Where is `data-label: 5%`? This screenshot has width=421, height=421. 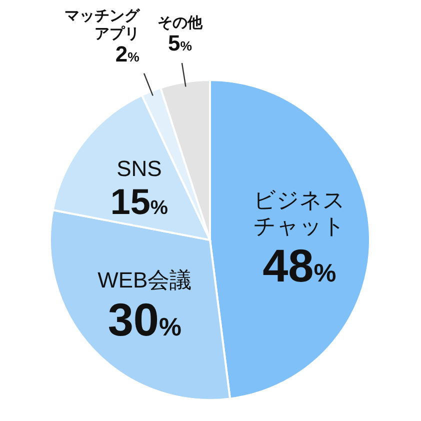
data-label: 5% is located at coordinates (180, 43).